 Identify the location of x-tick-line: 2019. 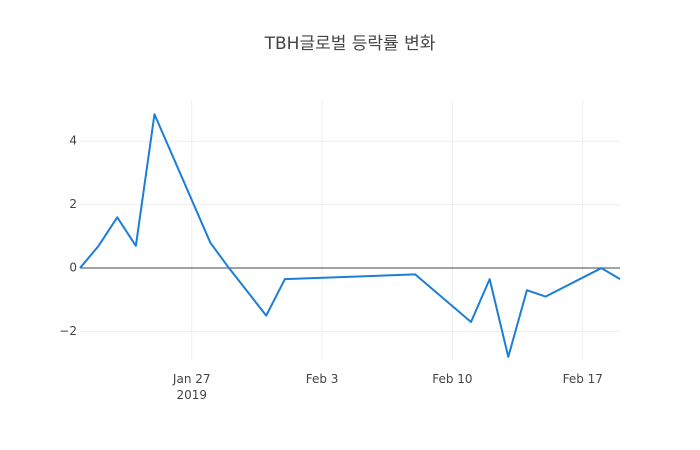
(191, 395).